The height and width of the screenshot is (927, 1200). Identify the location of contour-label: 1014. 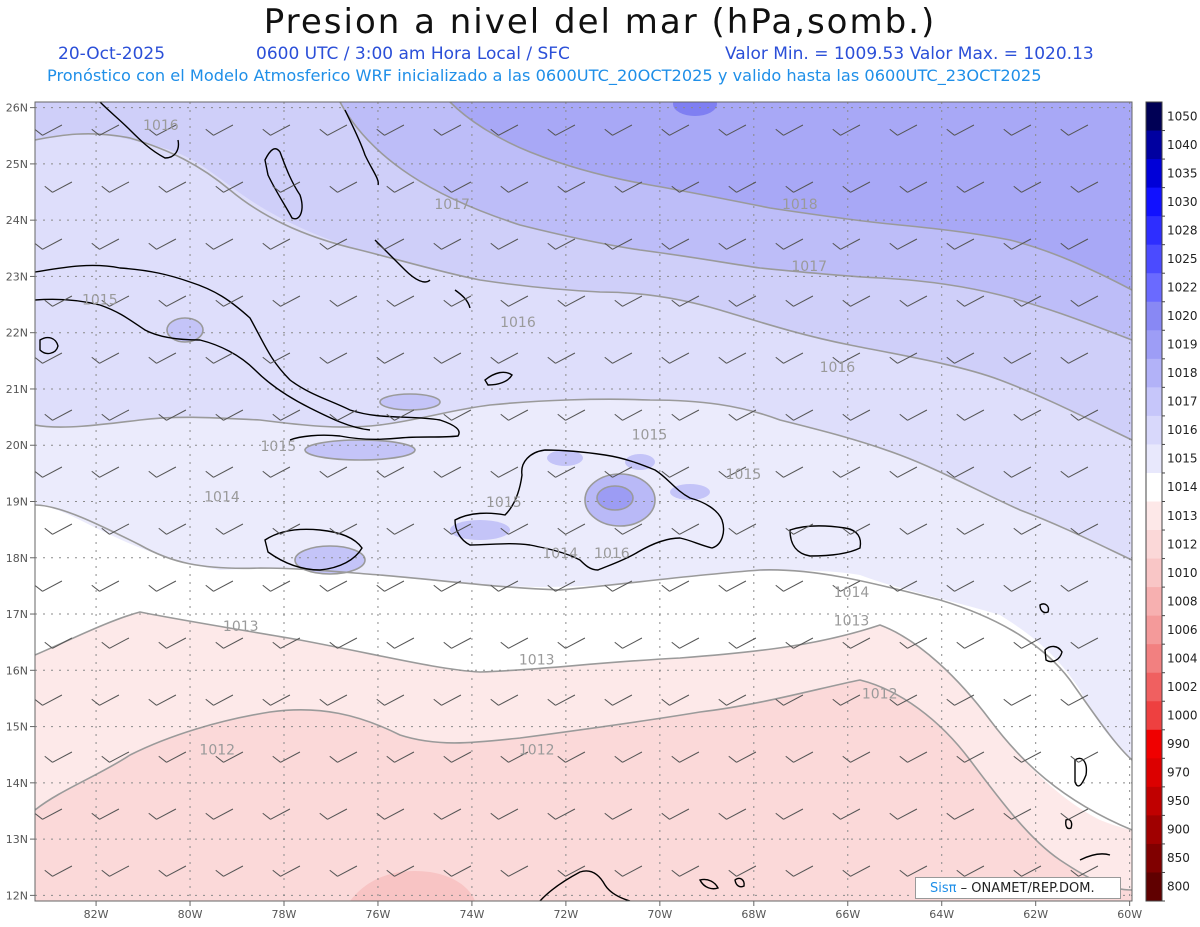
(560, 554).